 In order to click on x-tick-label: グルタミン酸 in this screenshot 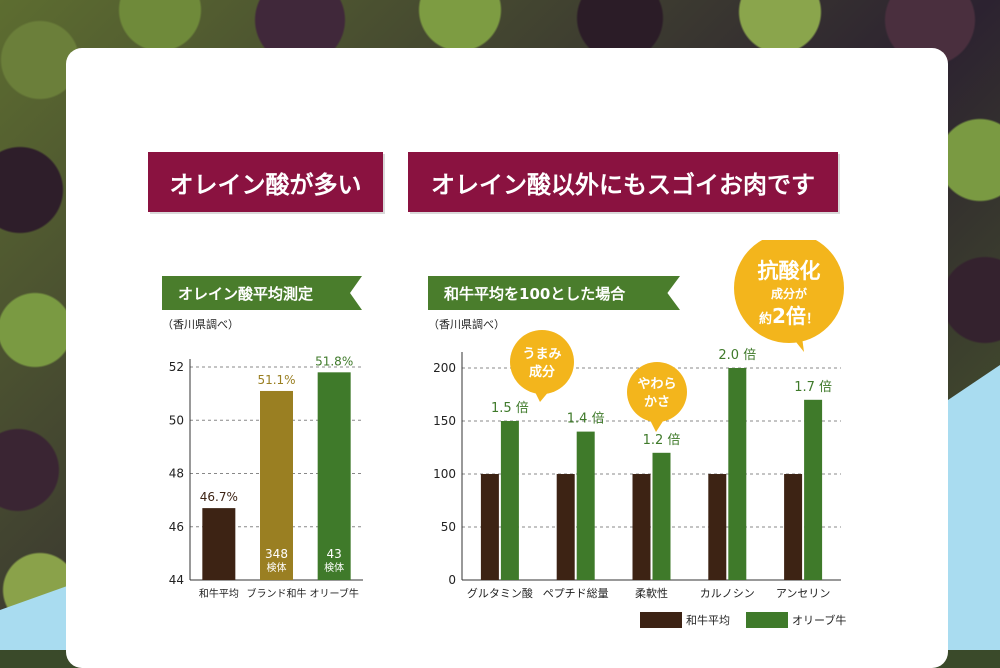, I will do `click(500, 593)`.